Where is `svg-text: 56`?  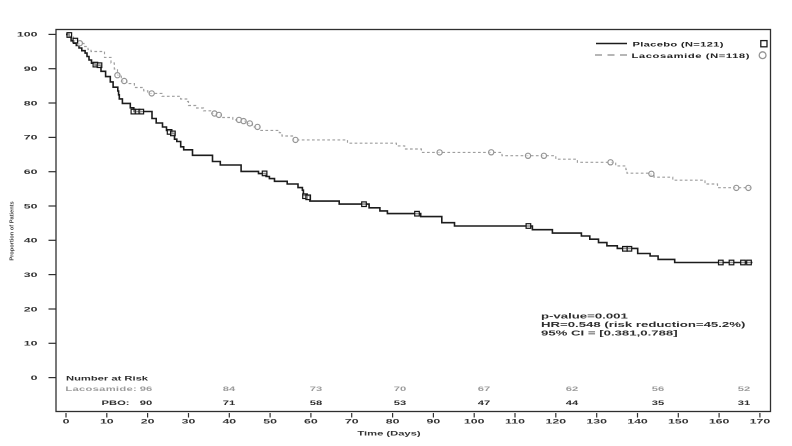
svg-text: 56 is located at coordinates (658, 388).